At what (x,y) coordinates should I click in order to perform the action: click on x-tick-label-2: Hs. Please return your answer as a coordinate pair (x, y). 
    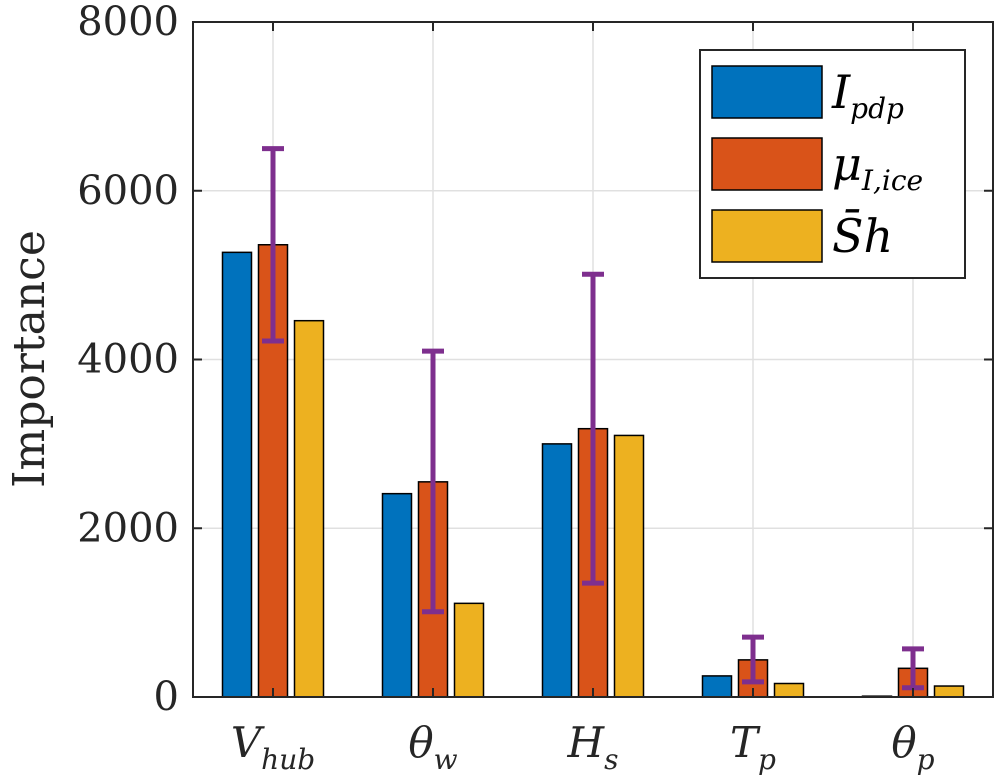
    Looking at the image, I should click on (592, 746).